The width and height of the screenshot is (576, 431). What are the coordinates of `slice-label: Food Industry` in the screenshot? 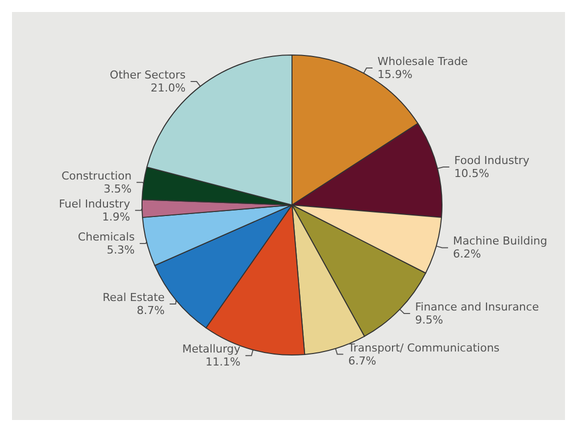 It's located at (492, 161).